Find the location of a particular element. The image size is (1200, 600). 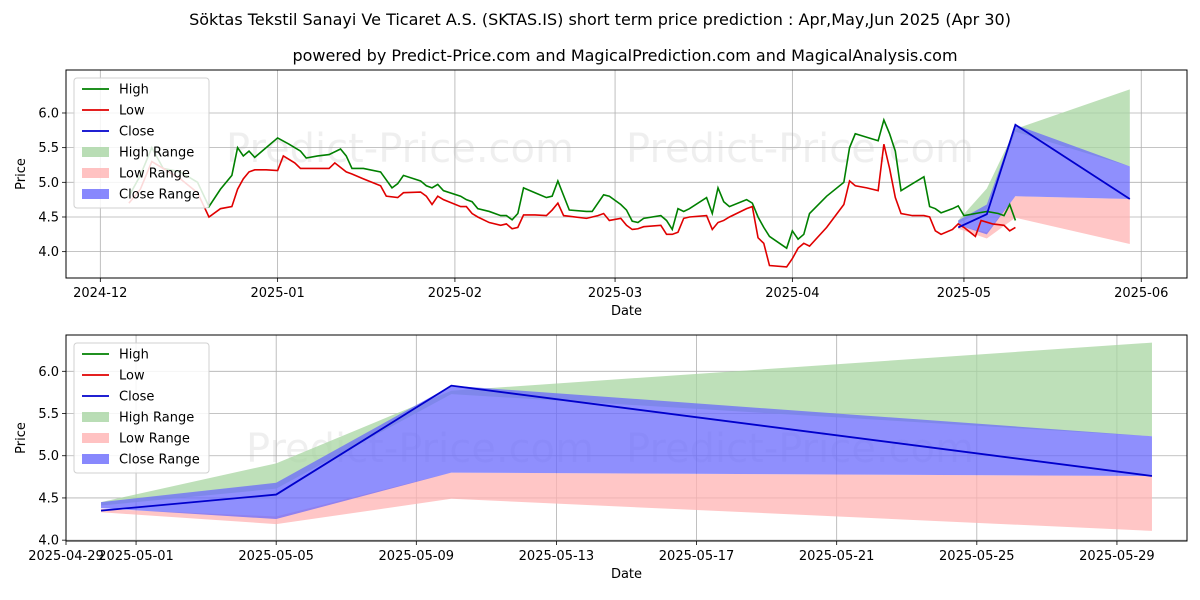

x-tick-label: 2025-05-21 is located at coordinates (837, 556).